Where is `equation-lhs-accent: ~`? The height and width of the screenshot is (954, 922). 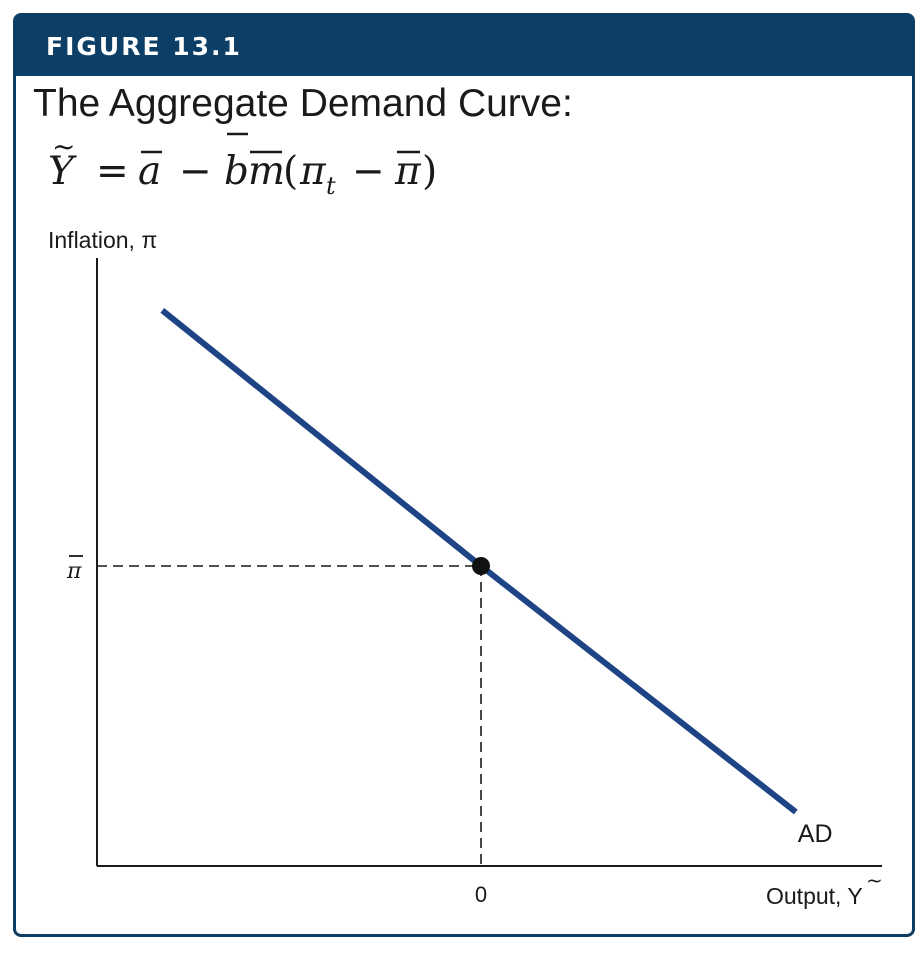
equation-lhs-accent: ~ is located at coordinates (63, 146).